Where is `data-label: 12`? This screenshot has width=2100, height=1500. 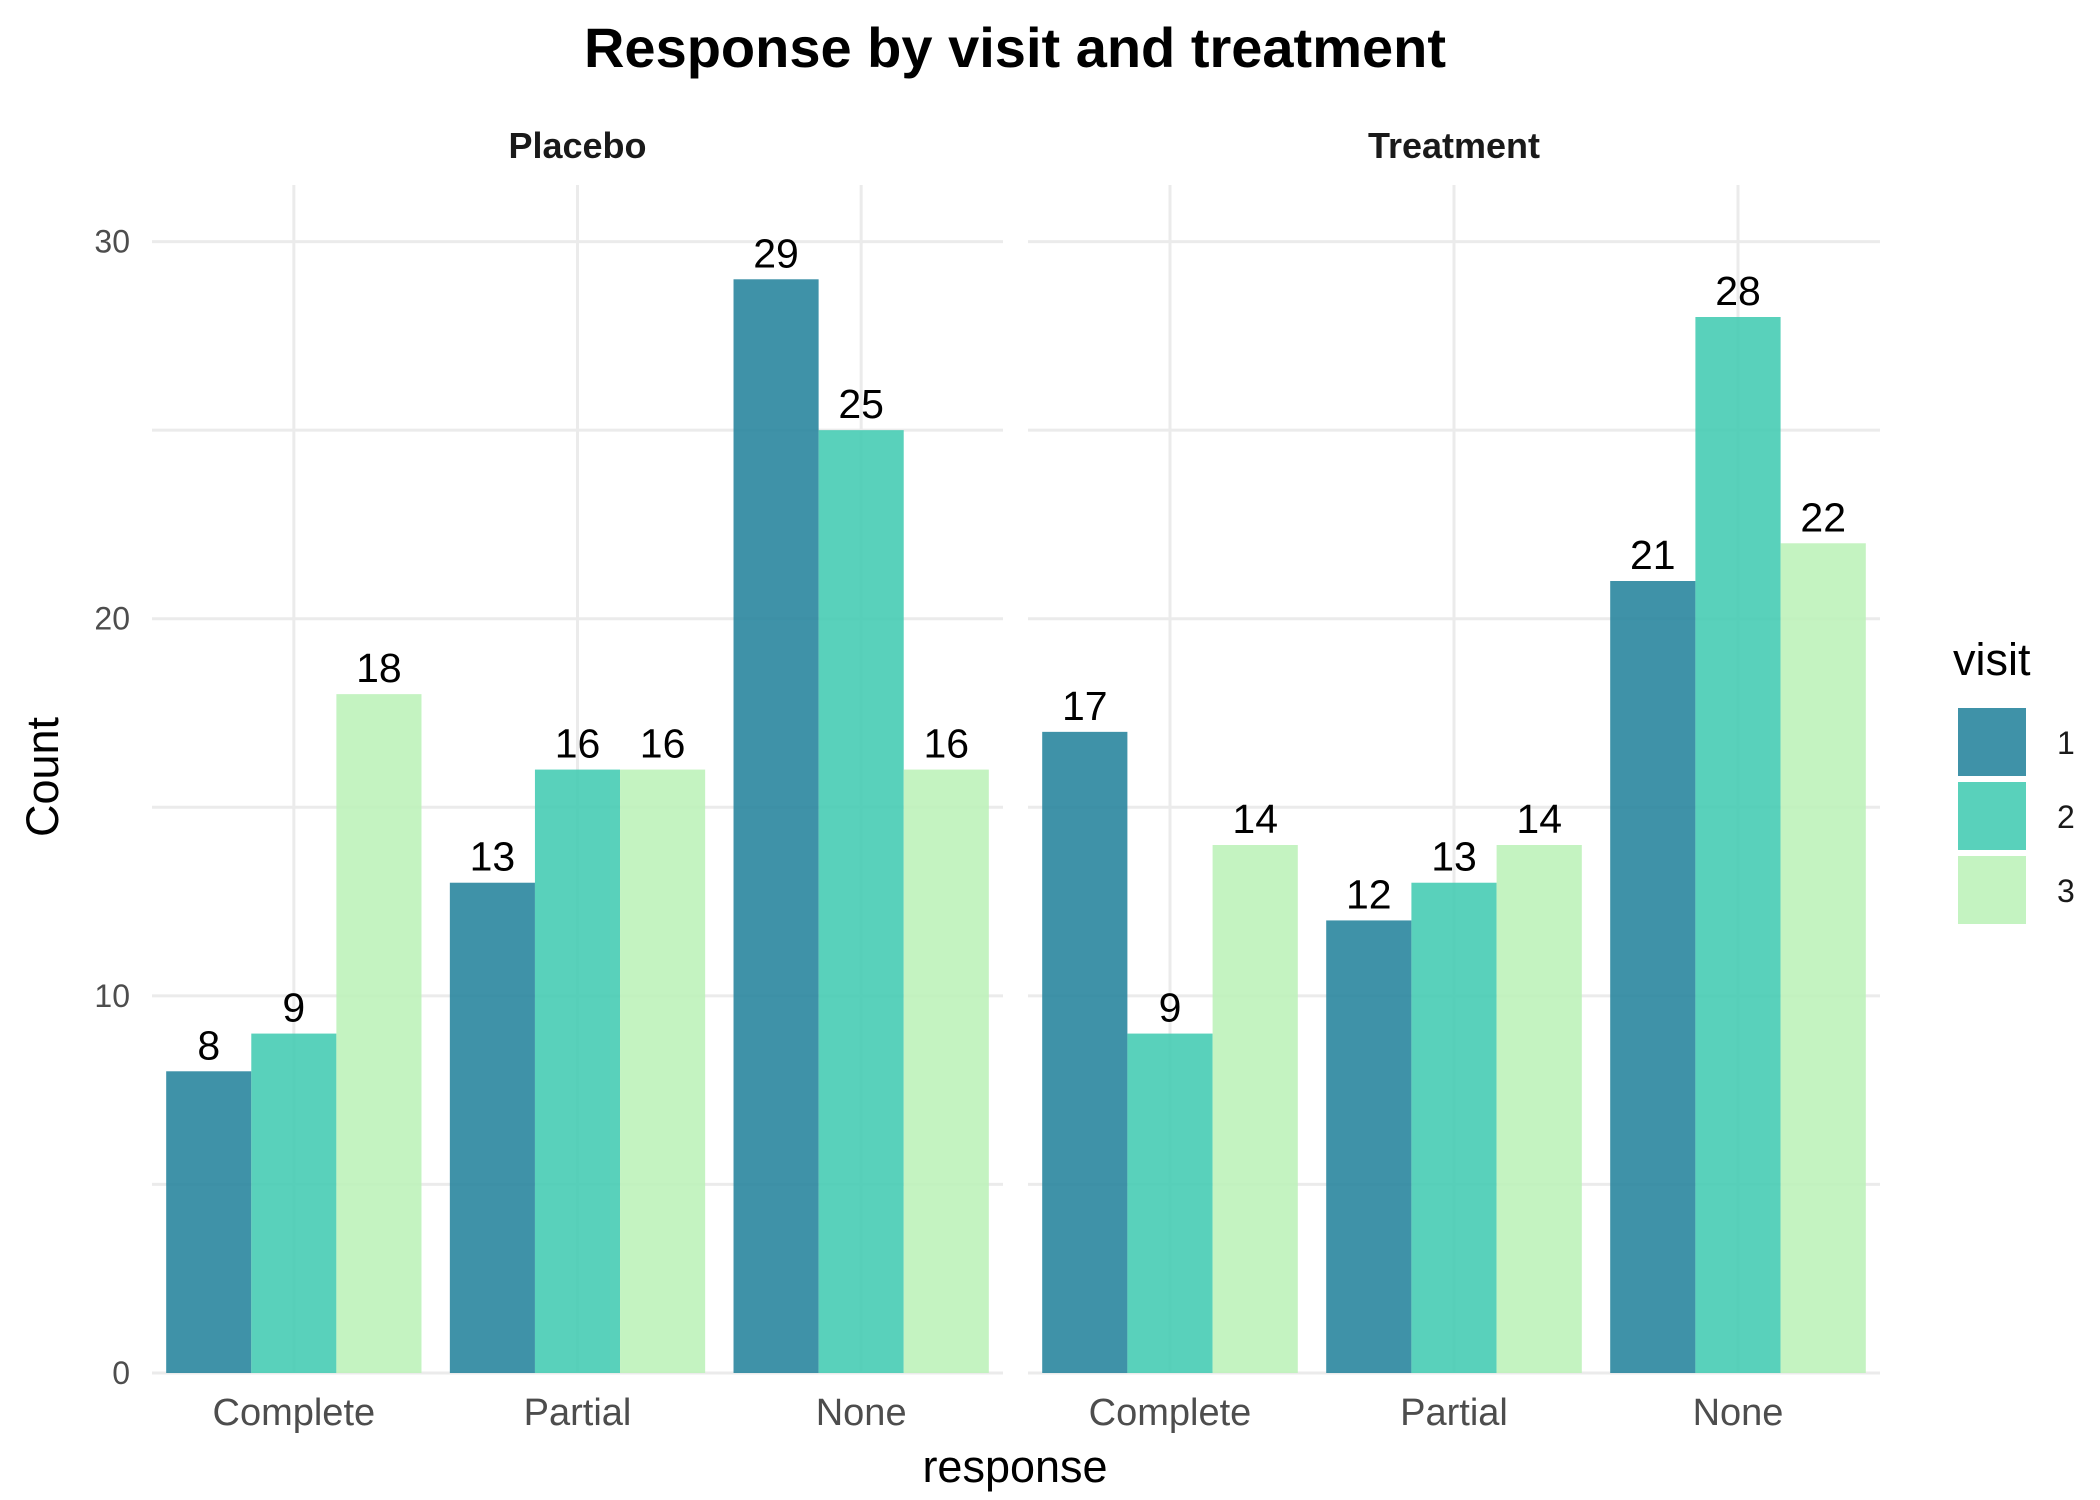
data-label: 12 is located at coordinates (1369, 894).